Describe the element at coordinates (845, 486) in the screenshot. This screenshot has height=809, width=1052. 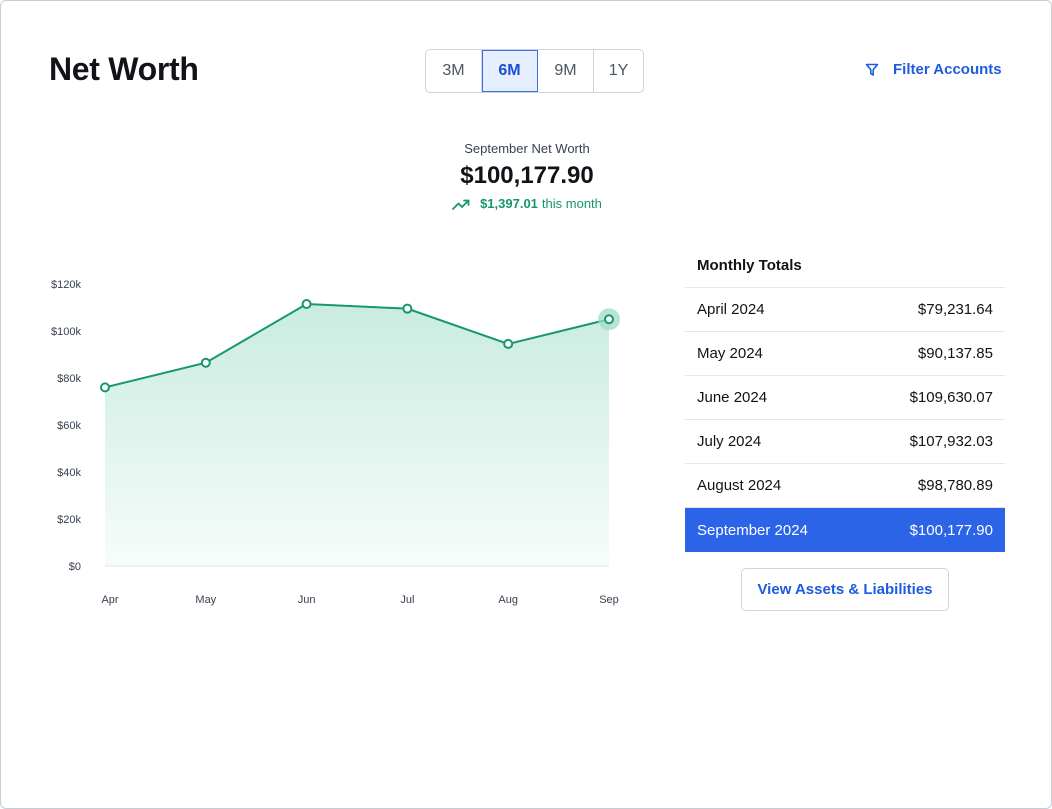
I see `table-row: August 2024 $98,780.89` at that location.